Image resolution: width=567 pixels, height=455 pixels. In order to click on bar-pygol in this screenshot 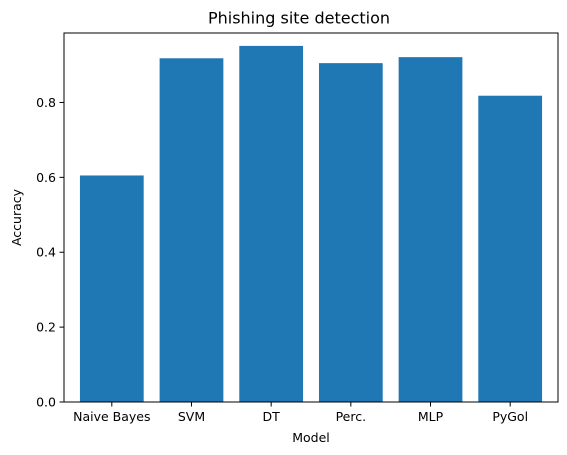, I will do `click(510, 249)`.